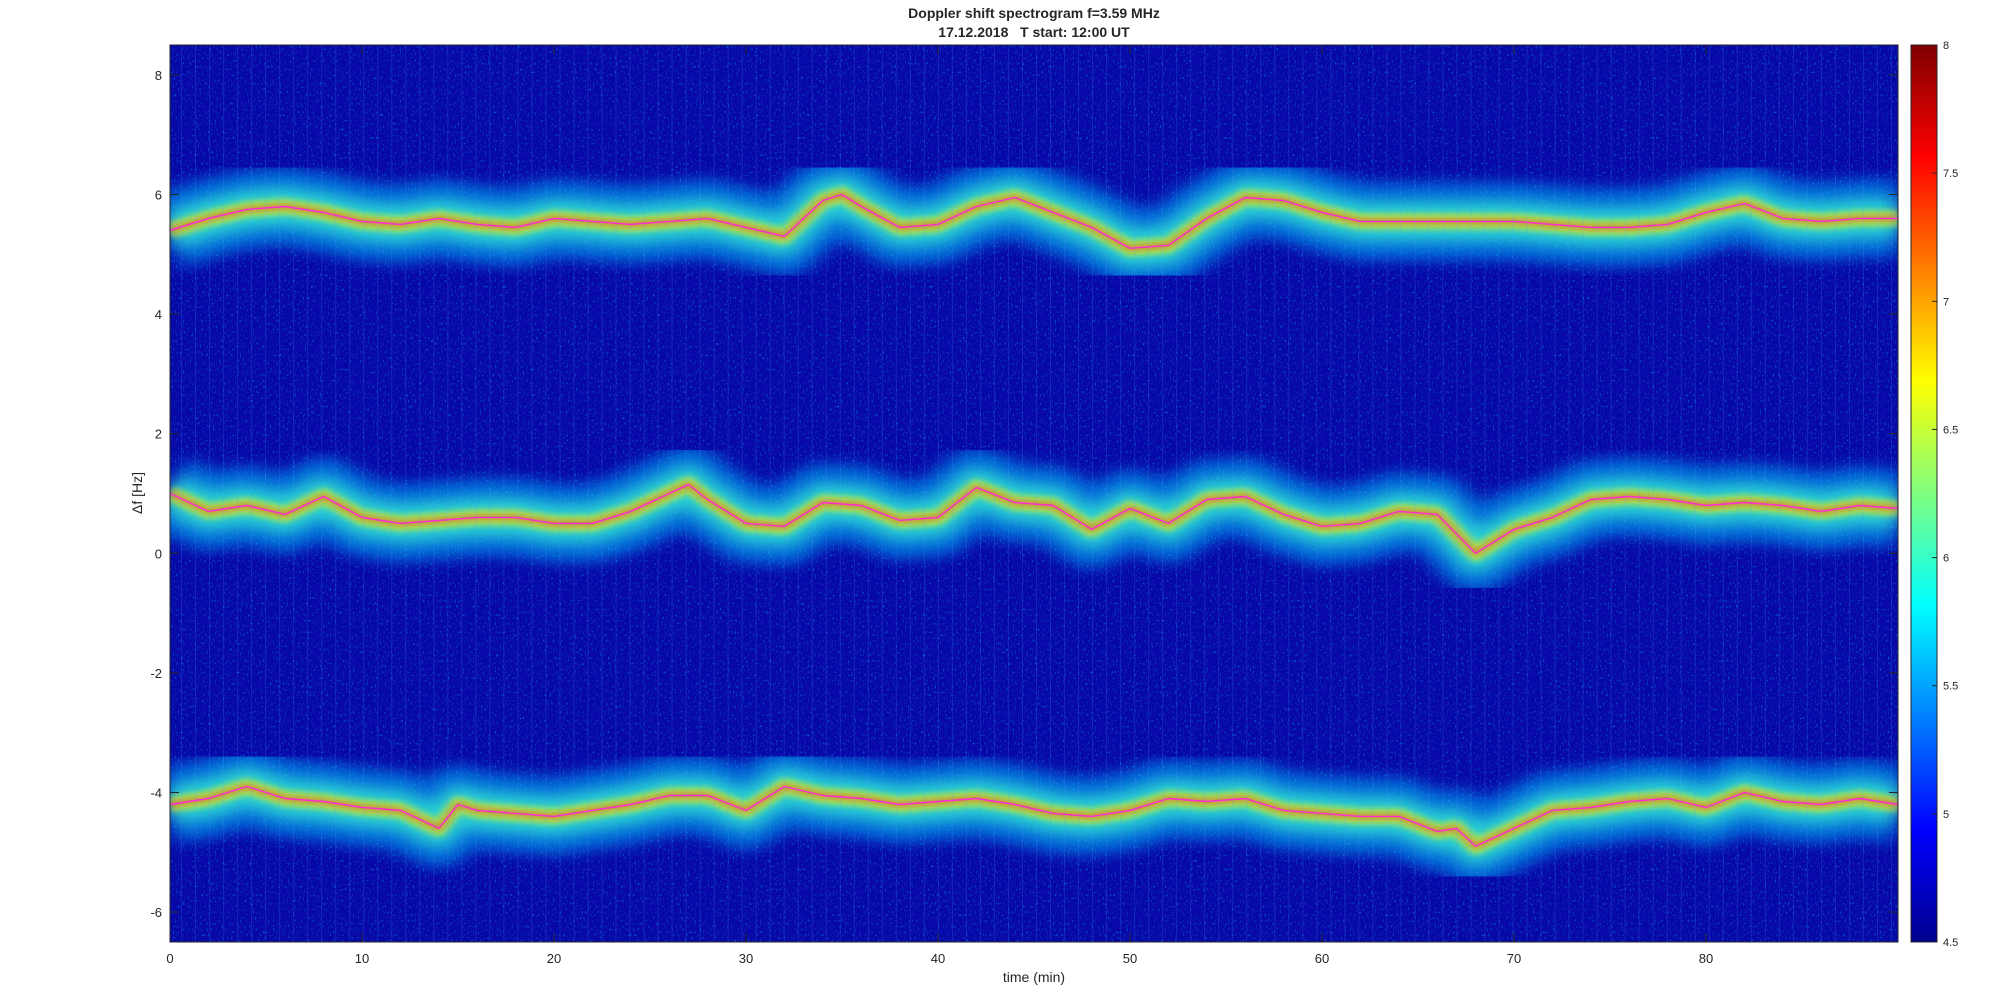 Image resolution: width=2000 pixels, height=1003 pixels. Describe the element at coordinates (1130, 958) in the screenshot. I see `x-tick-label: 50` at that location.